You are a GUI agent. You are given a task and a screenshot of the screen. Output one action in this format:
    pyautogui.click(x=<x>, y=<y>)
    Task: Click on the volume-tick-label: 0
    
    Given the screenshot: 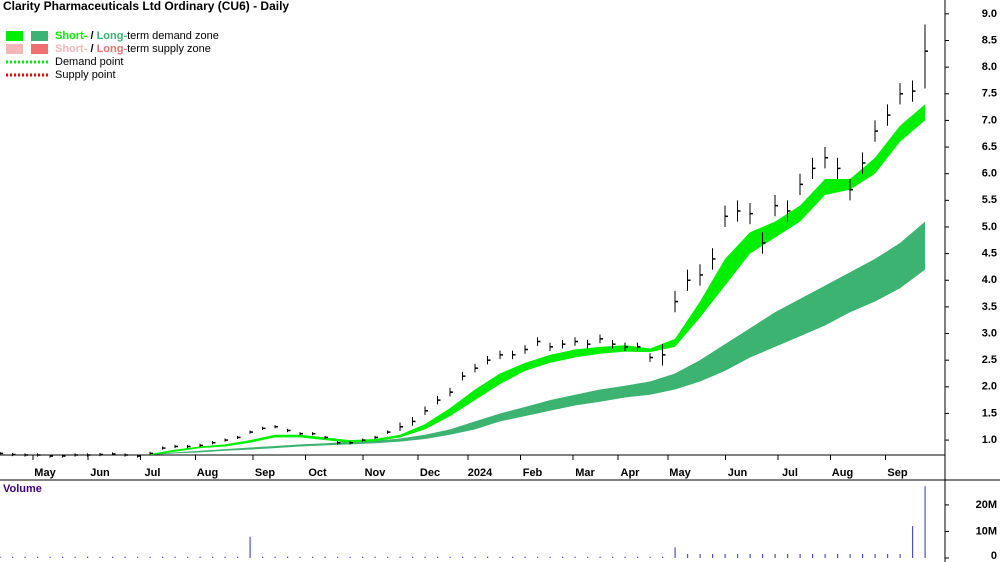 What is the action you would take?
    pyautogui.click(x=994, y=556)
    